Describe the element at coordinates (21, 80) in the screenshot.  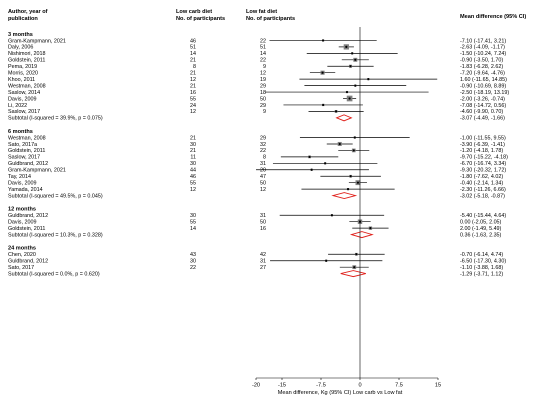
I see `study-name: Khoo, 2011` at that location.